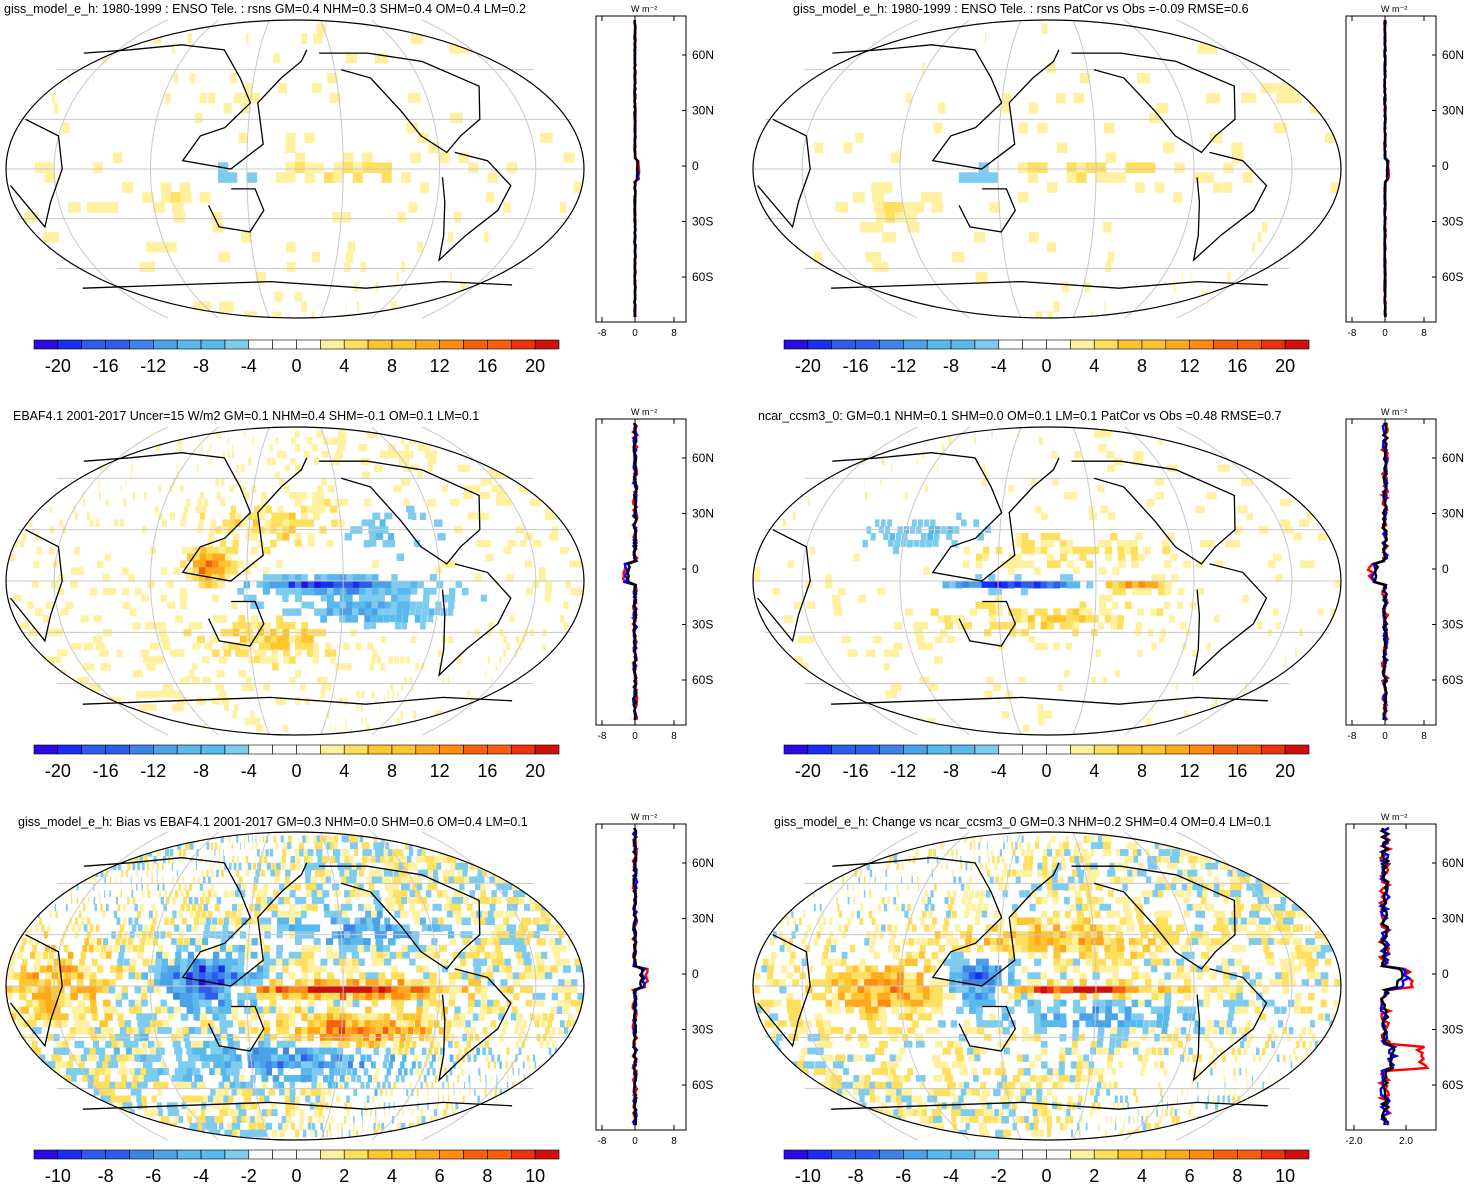  What do you see at coordinates (903, 1176) in the screenshot?
I see `colorbar-label: -6` at bounding box center [903, 1176].